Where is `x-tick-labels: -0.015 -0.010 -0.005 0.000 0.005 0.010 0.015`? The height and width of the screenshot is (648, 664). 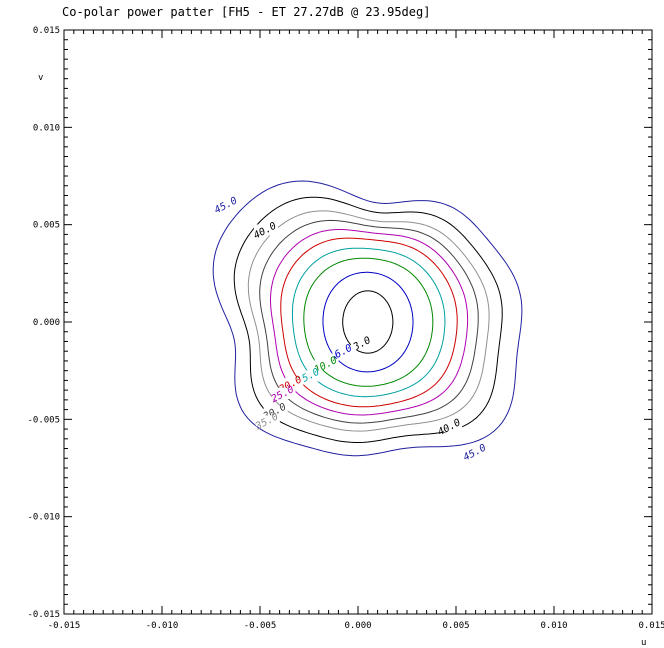
x-tick-labels: -0.015 -0.010 -0.005 0.000 0.005 0.010 0.015 is located at coordinates (356, 626).